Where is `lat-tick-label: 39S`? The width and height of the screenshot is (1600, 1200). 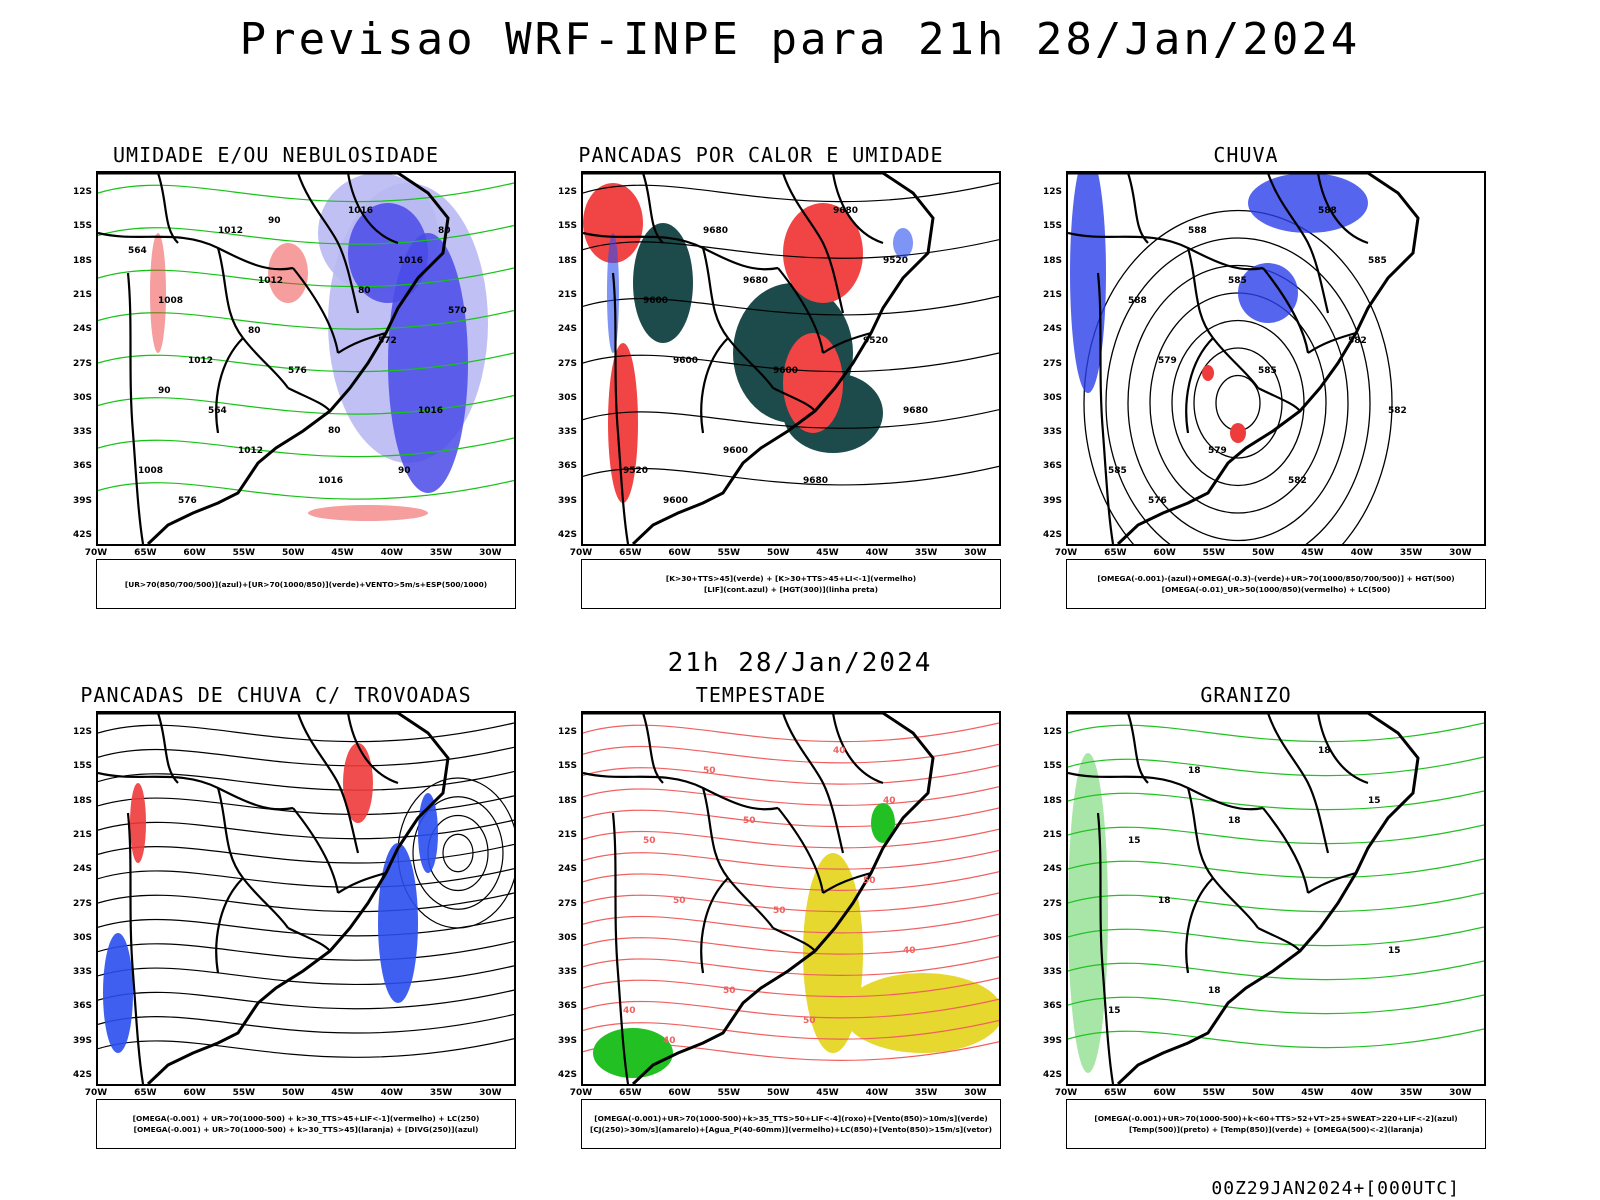
lat-tick-label: 39S is located at coordinates (1052, 500).